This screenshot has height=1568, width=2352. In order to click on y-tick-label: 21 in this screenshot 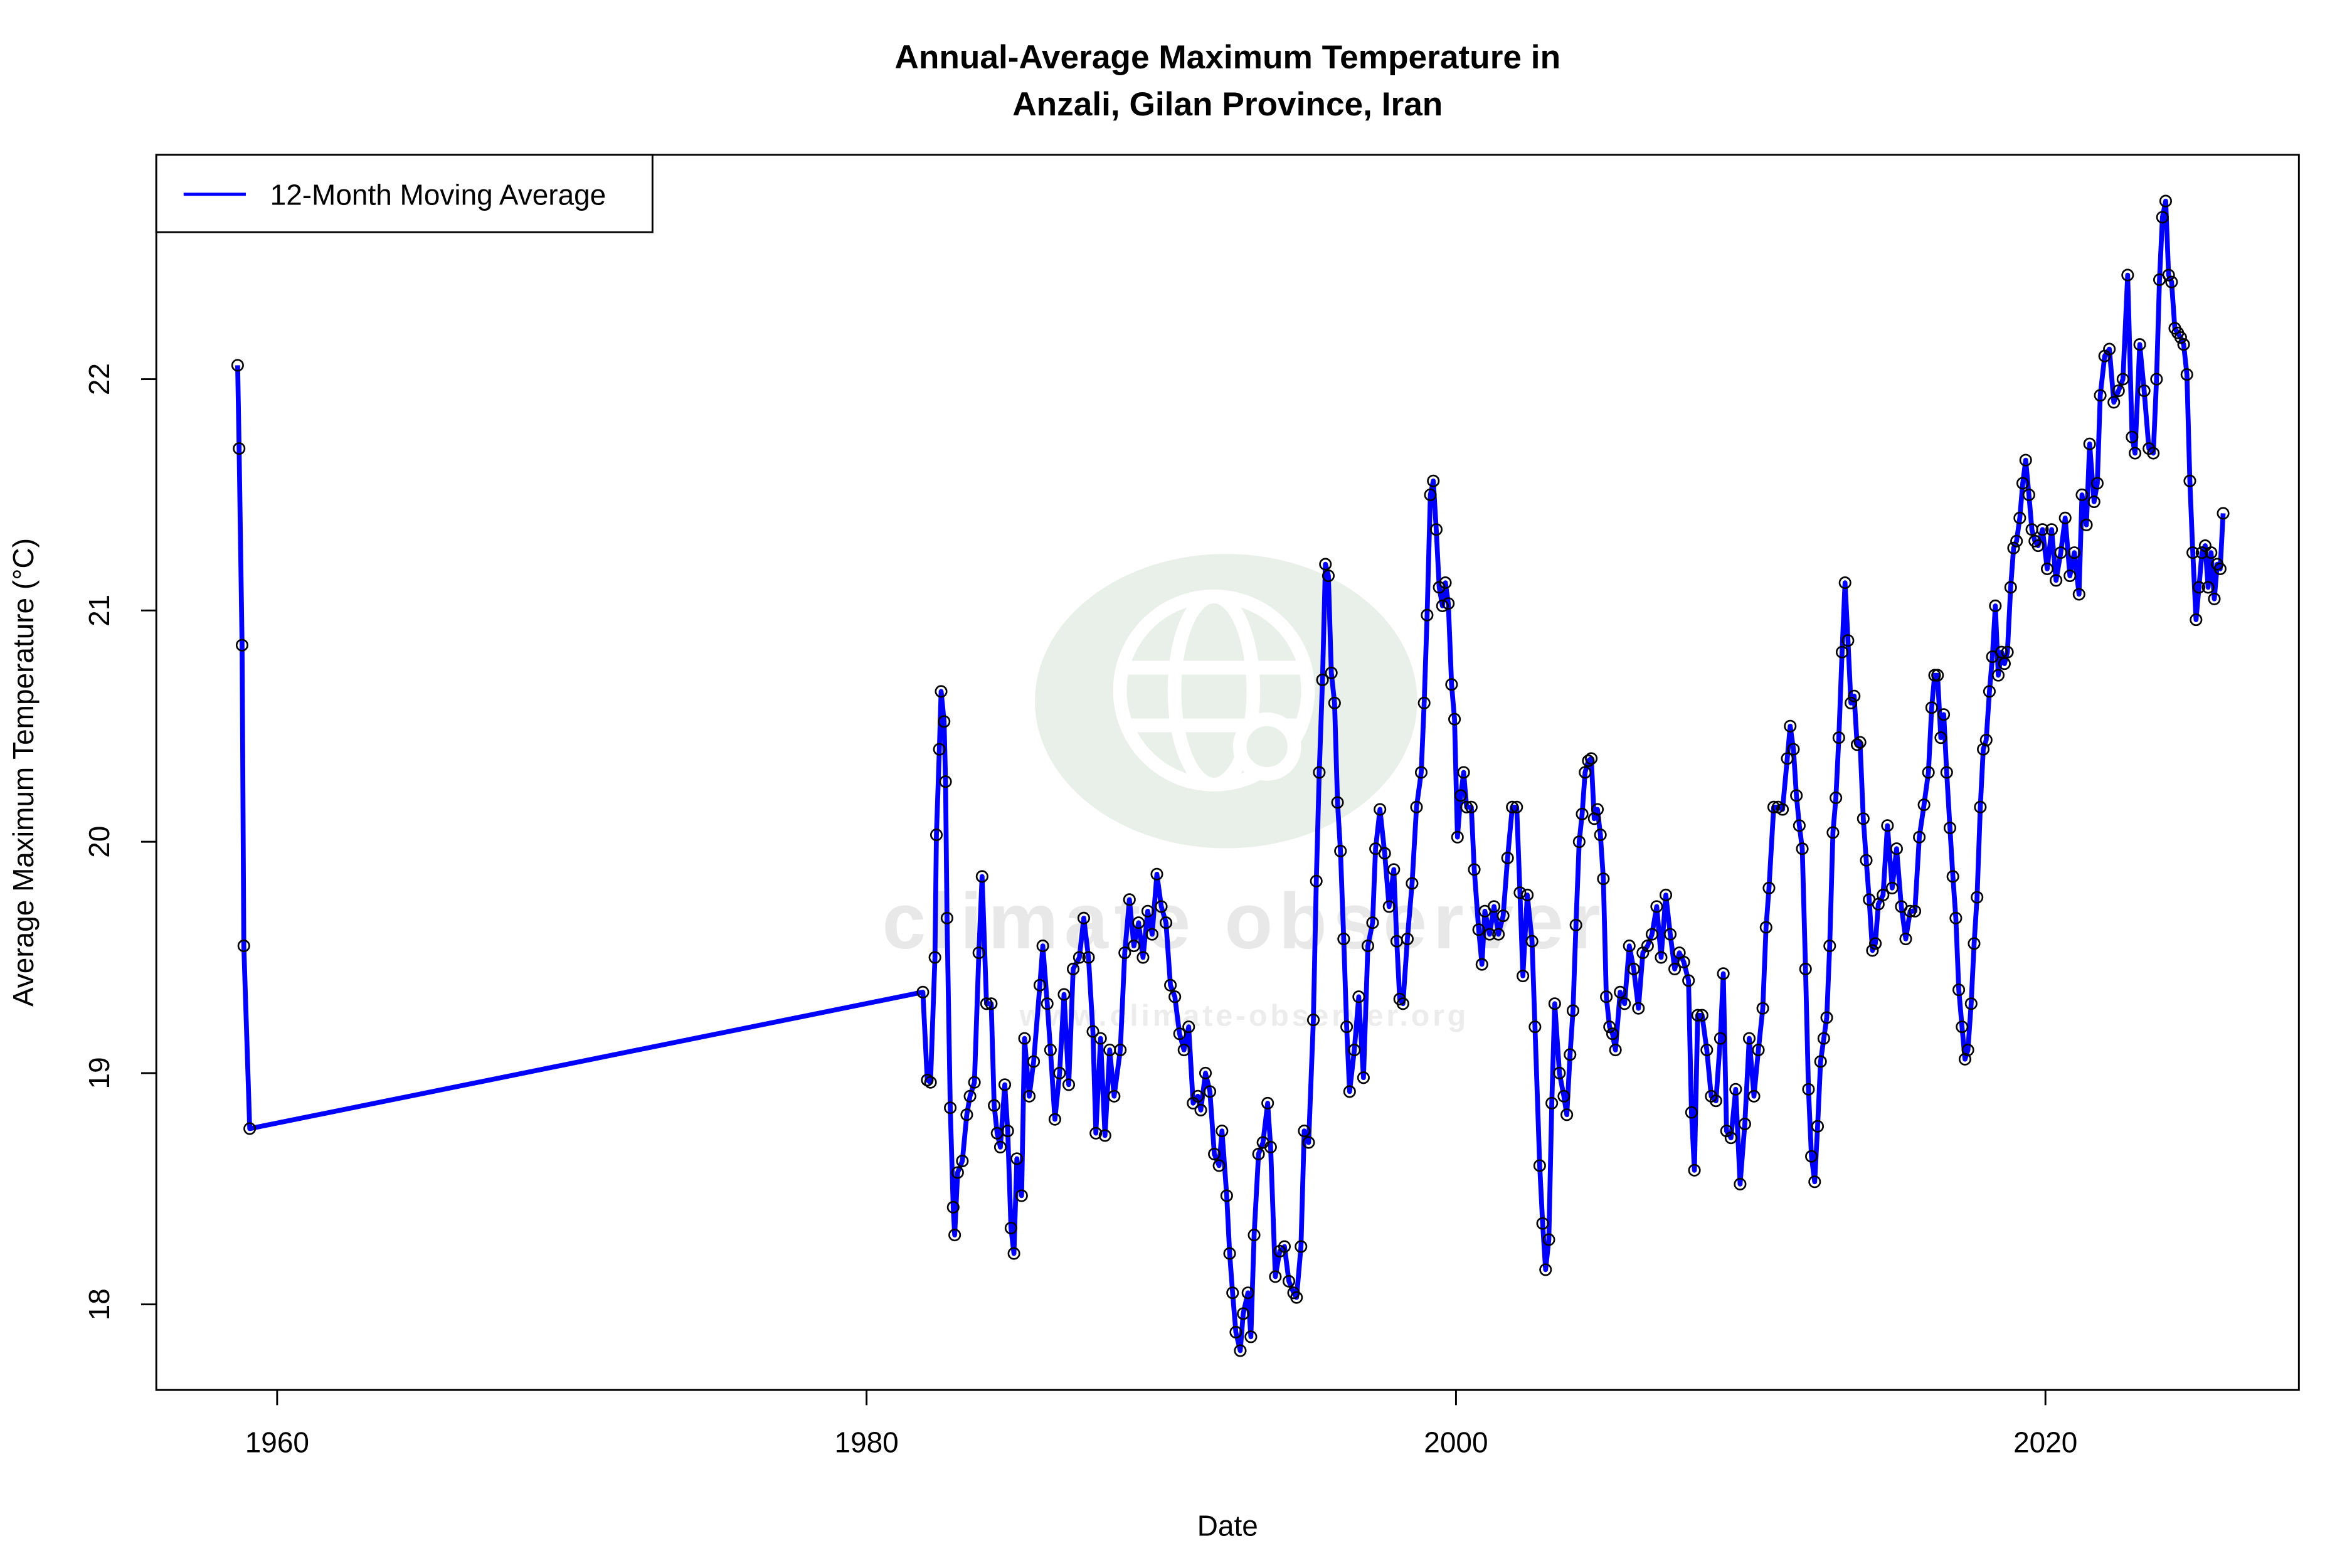, I will do `click(99, 611)`.